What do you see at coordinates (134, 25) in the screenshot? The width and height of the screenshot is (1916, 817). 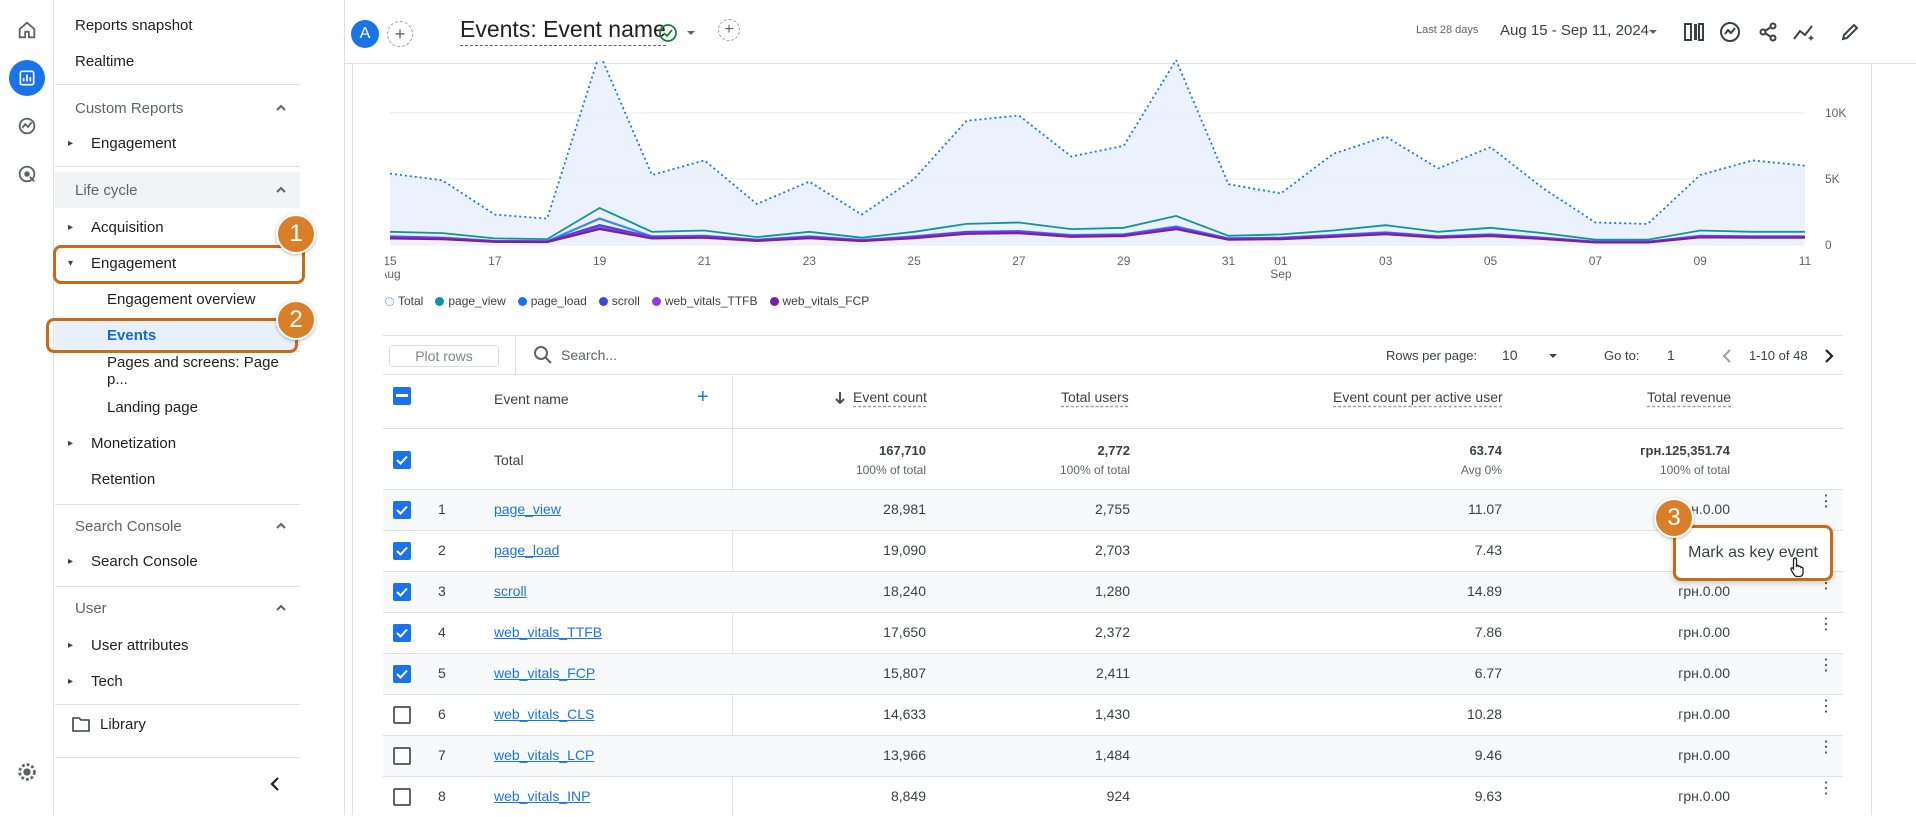 I see `sidebar-item-reports-snapshot: Reports snapshot` at bounding box center [134, 25].